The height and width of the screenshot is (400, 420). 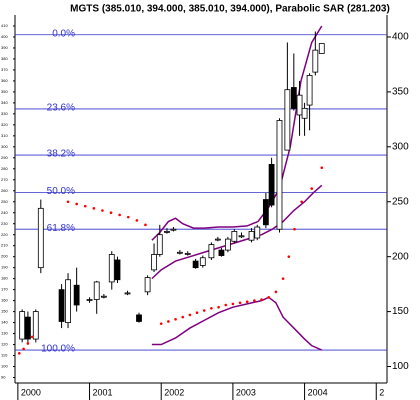 What do you see at coordinates (4, 366) in the screenshot?
I see `y2-tick-label: 100` at bounding box center [4, 366].